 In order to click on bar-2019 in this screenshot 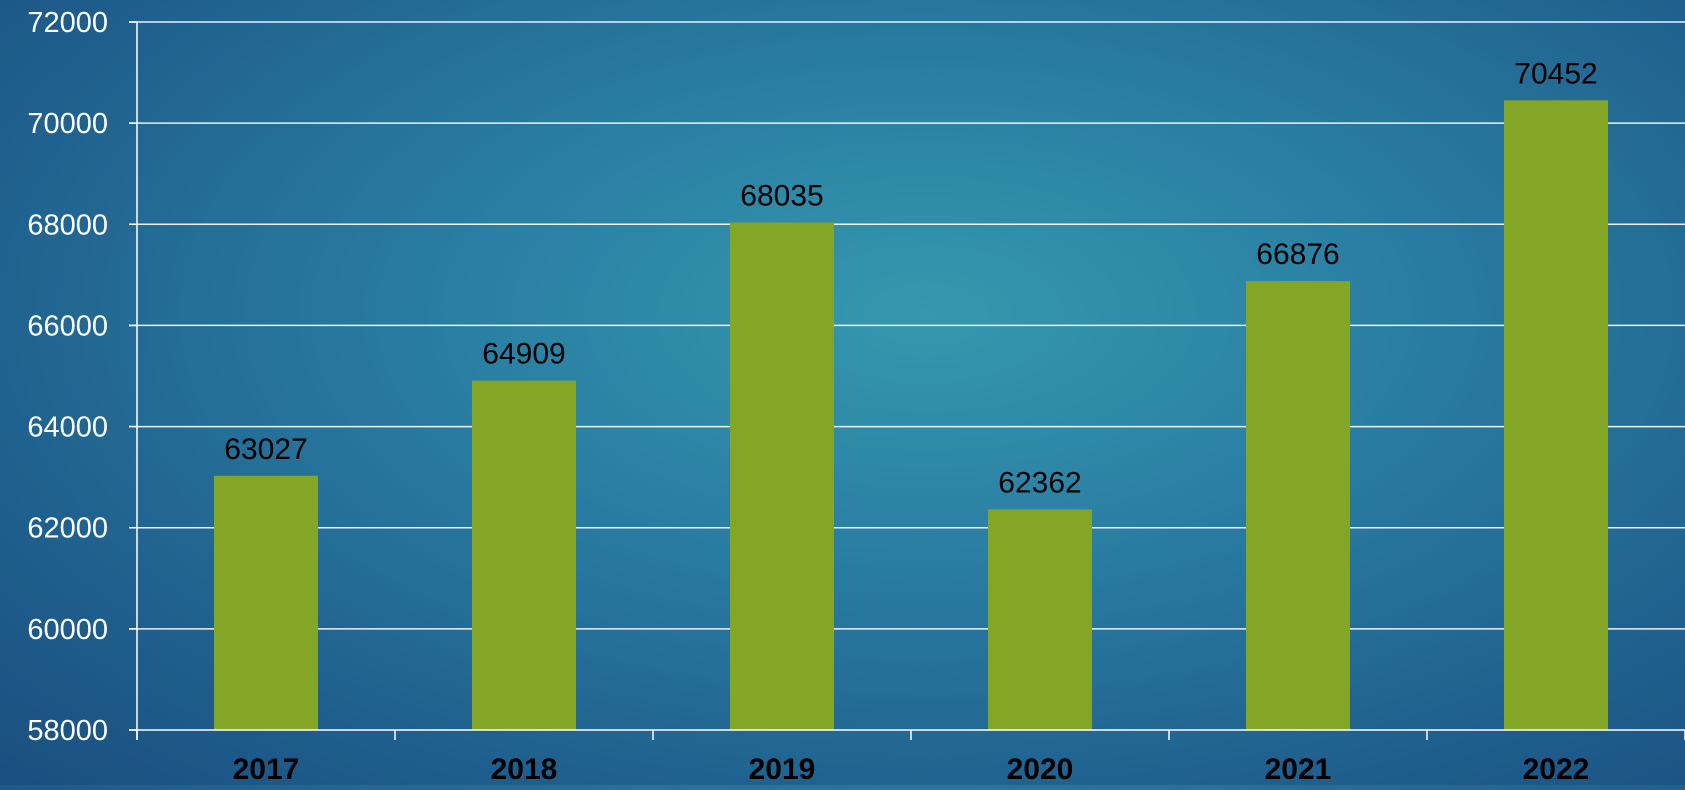, I will do `click(782, 476)`.